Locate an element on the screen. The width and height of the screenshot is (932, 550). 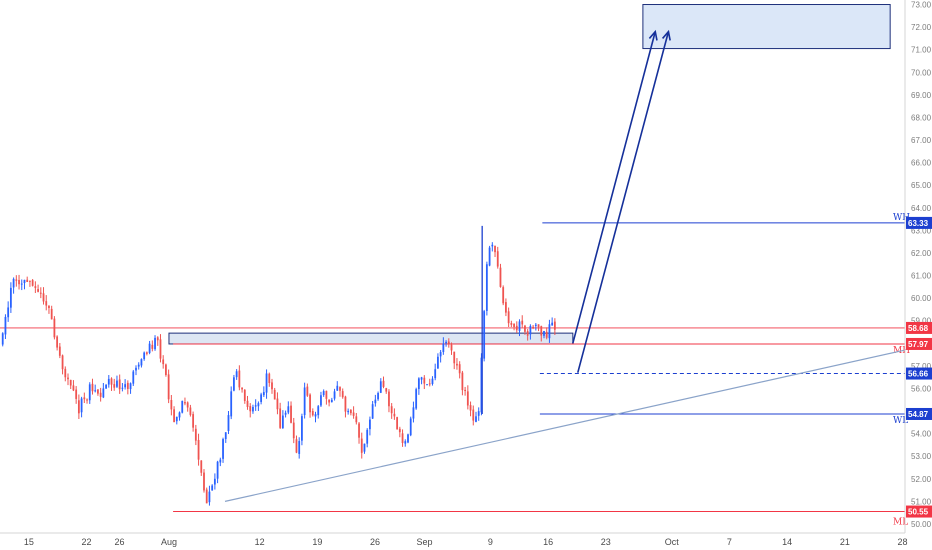
time-axis: 15 22 26 Aug 12 19 26 Sep 9 16 23 Oct 7 14 21 28 is located at coordinates (454, 539).